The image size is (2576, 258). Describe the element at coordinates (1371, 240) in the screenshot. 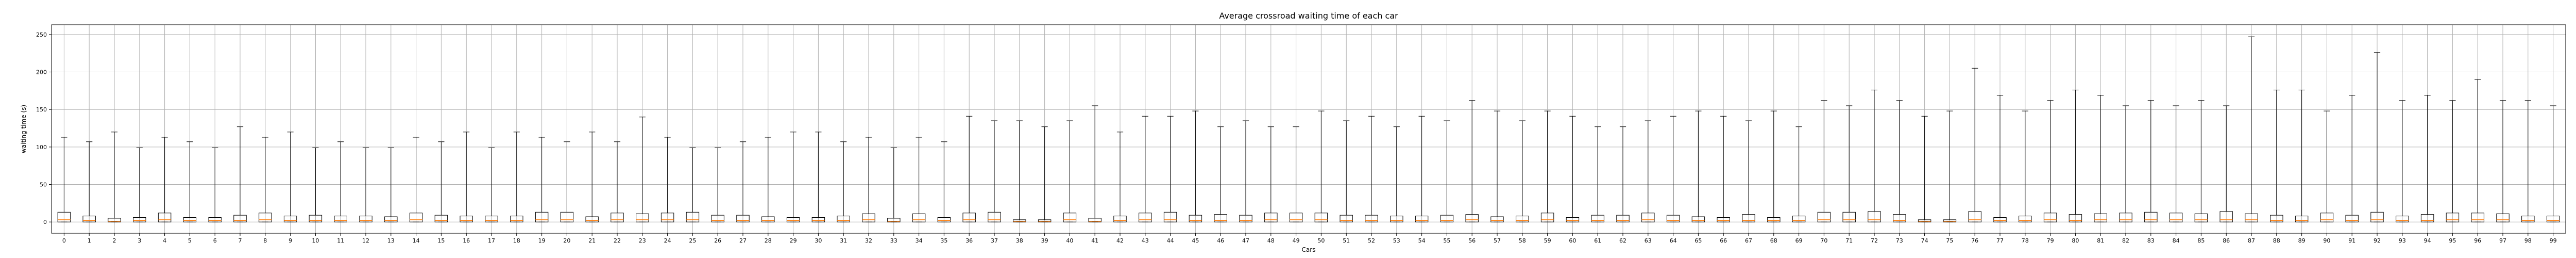

I see `x-tick-label: 52` at that location.